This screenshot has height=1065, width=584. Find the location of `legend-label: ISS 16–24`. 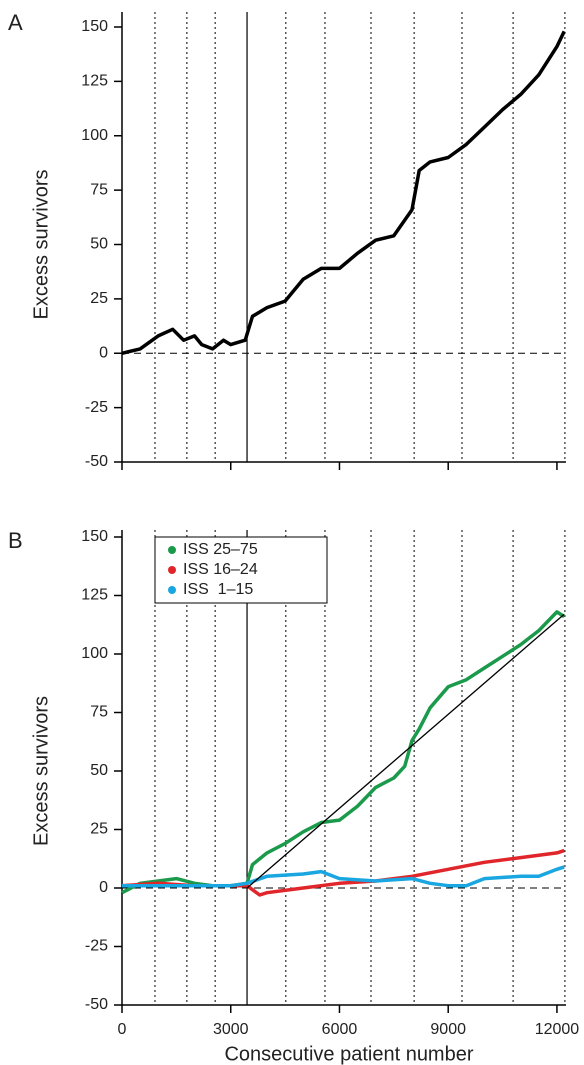

legend-label: ISS 16–24 is located at coordinates (220, 569).